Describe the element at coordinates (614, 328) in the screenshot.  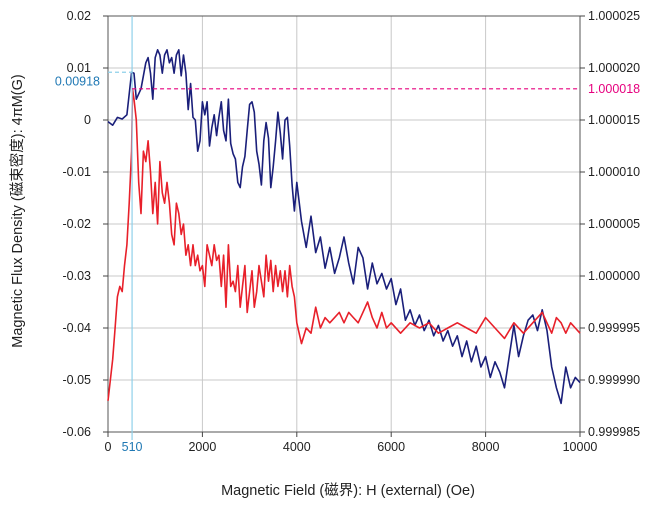
I see `y-right-tick-label: 0.999995` at that location.